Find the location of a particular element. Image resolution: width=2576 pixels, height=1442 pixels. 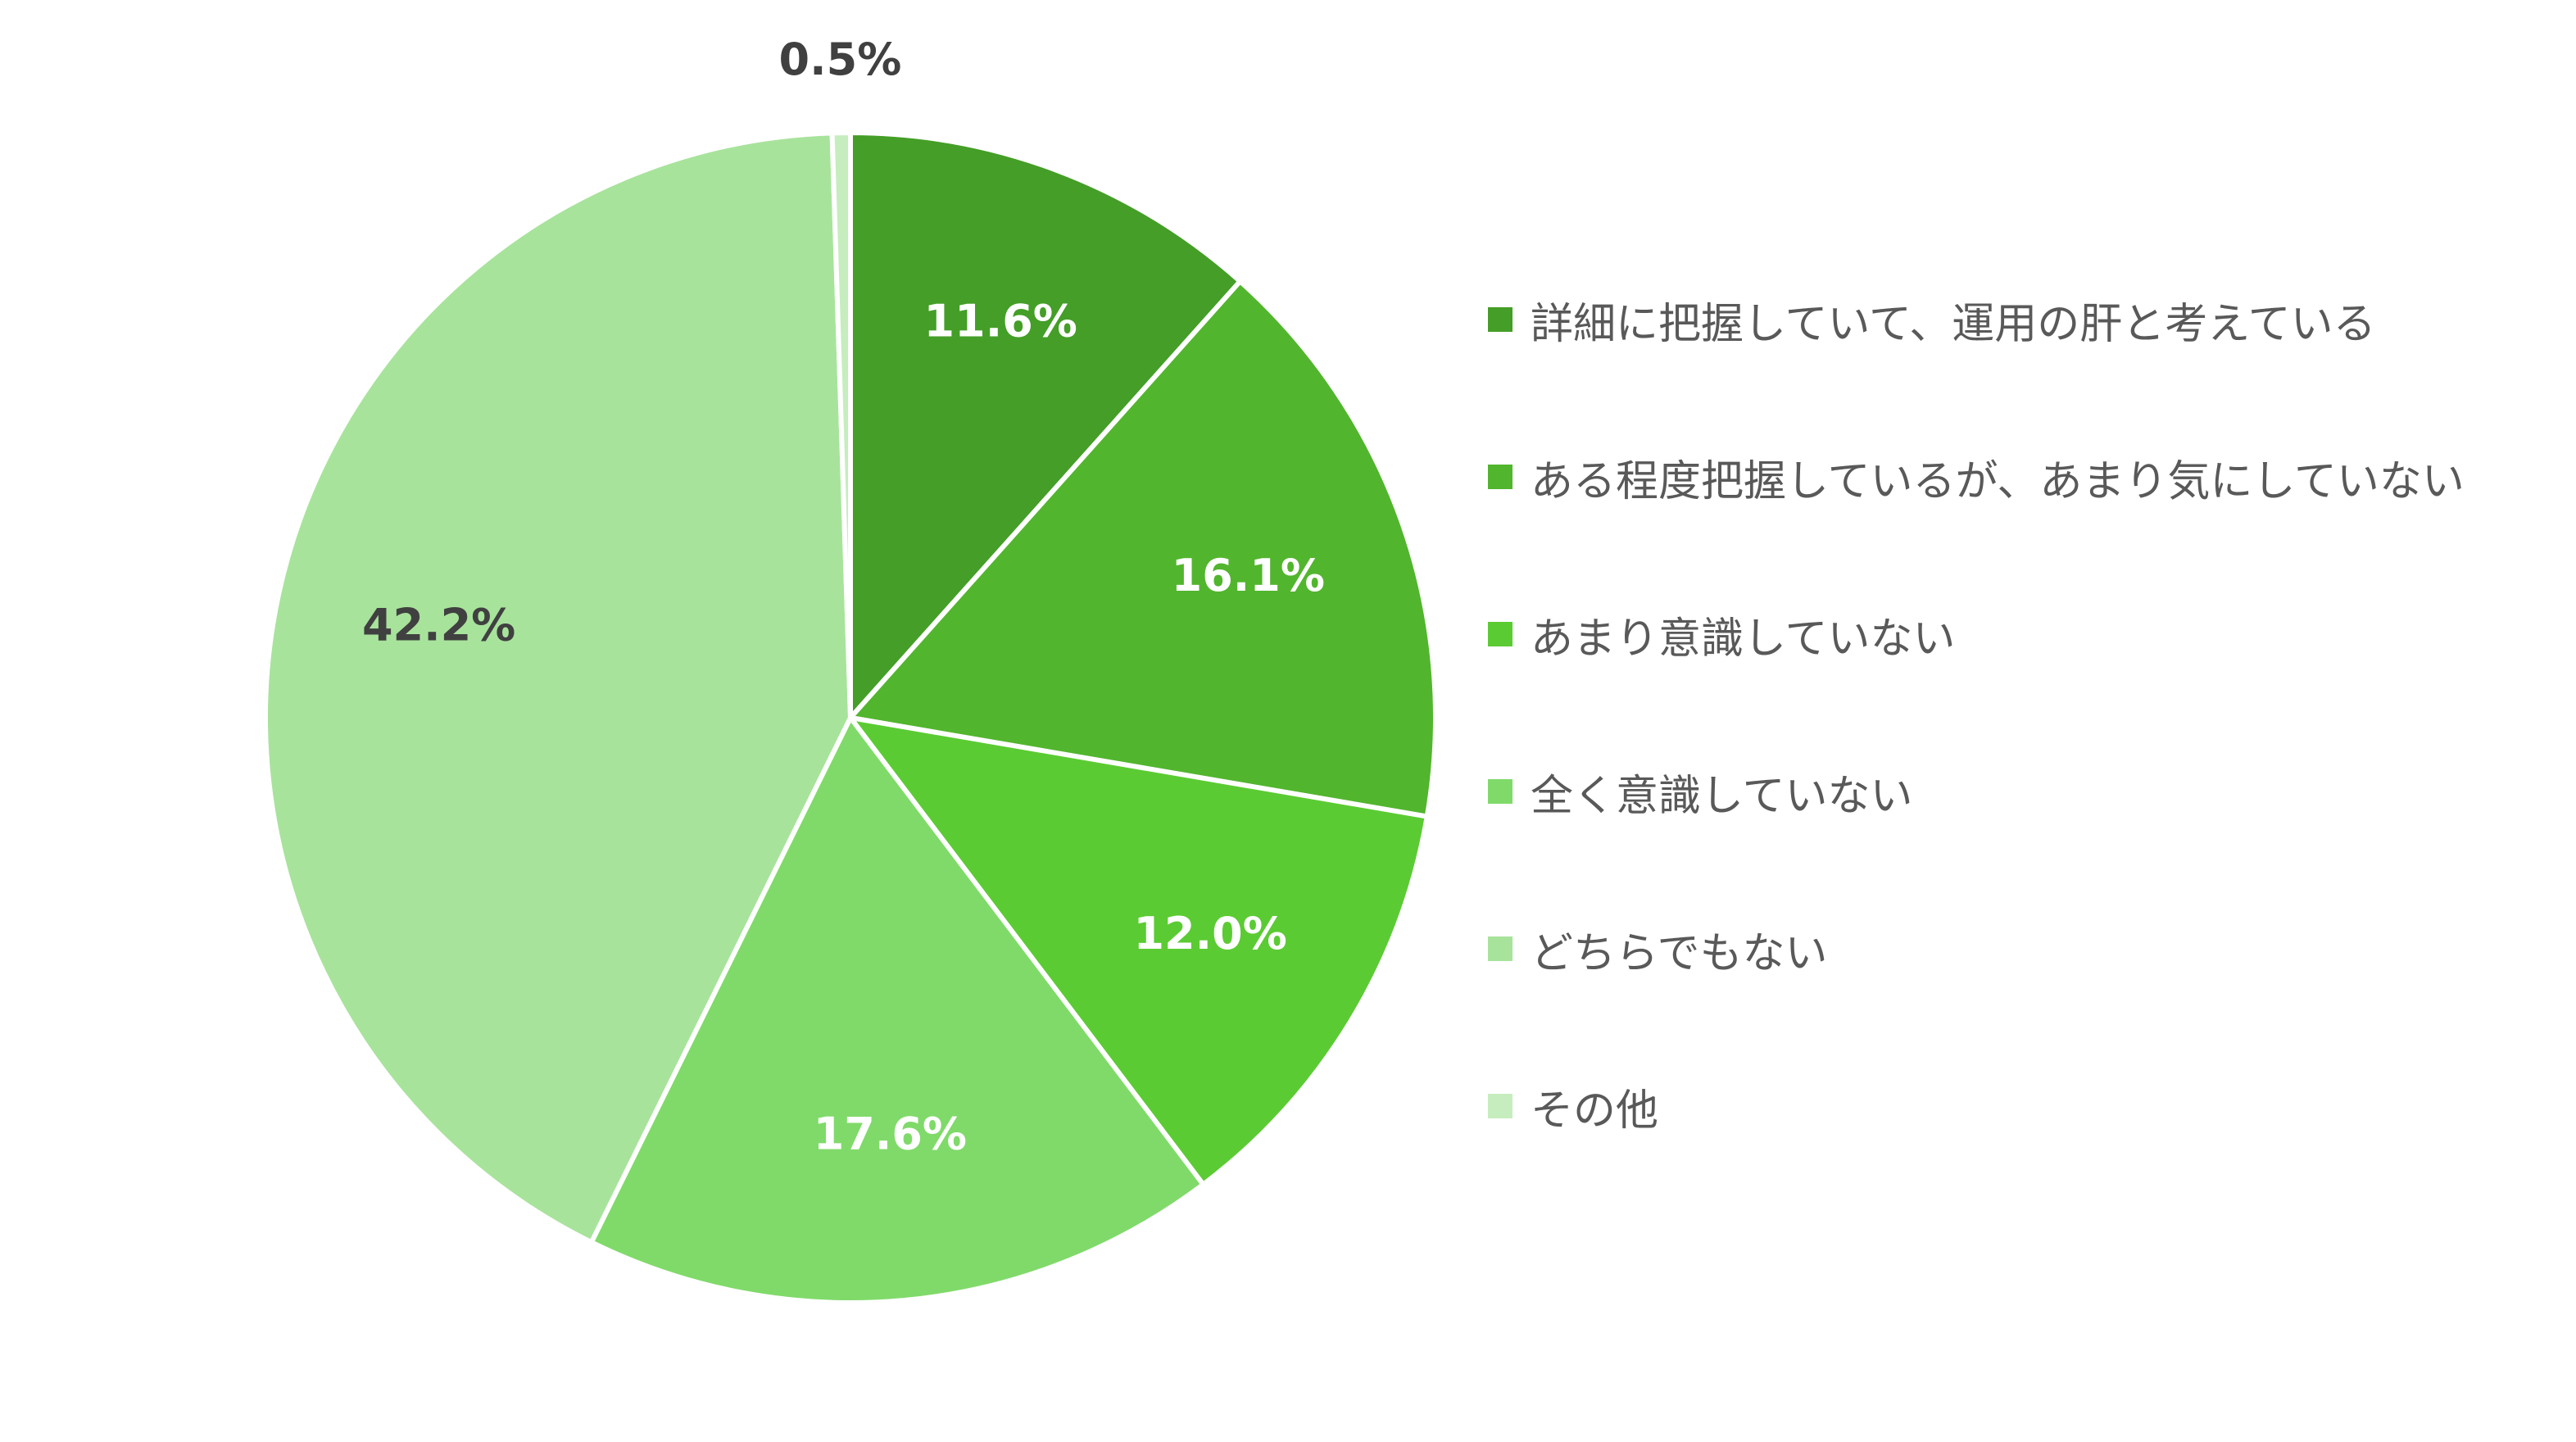

legend-label: ある程度把握しているが、あまり気にしていない is located at coordinates (1998, 481).